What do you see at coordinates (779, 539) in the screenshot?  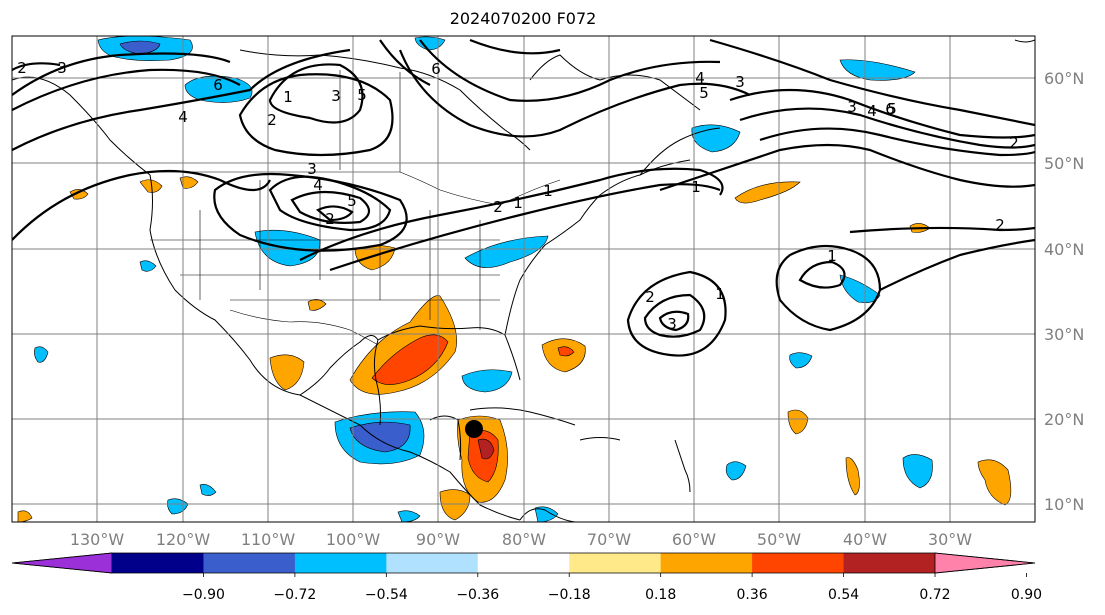 I see `longitude-label: 50°W` at bounding box center [779, 539].